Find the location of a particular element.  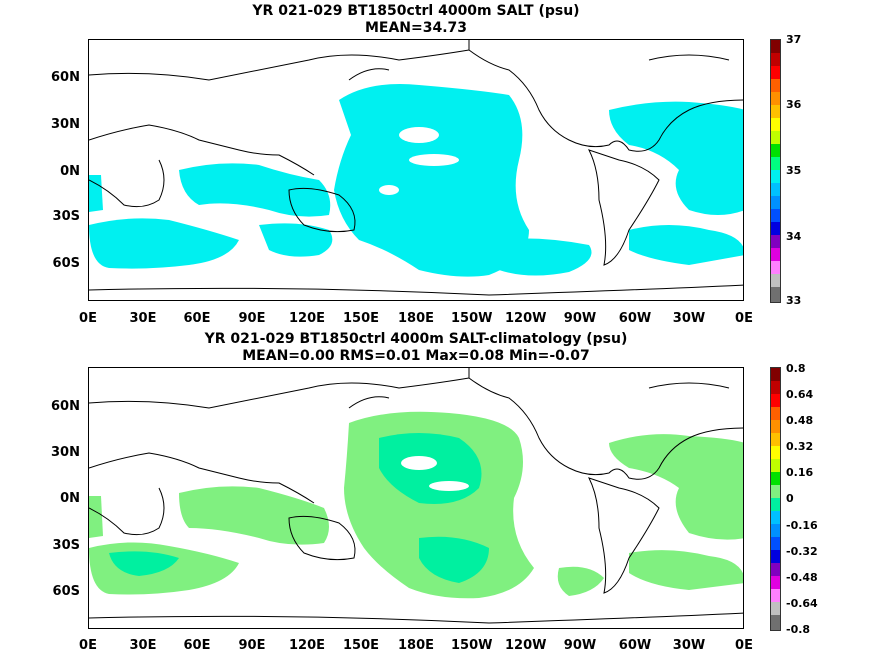

bottom-cbar-label-0.64: 0.64 is located at coordinates (800, 394).